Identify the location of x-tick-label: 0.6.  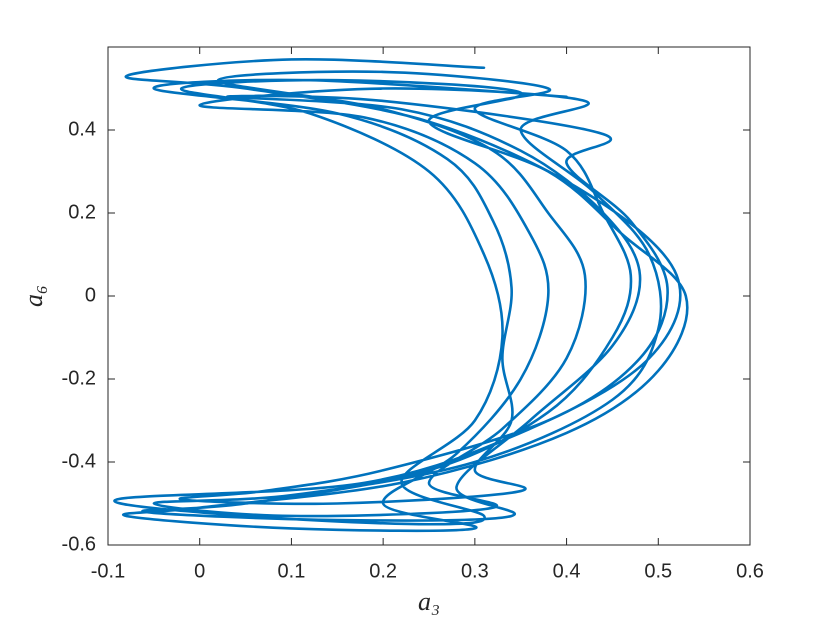
(750, 571).